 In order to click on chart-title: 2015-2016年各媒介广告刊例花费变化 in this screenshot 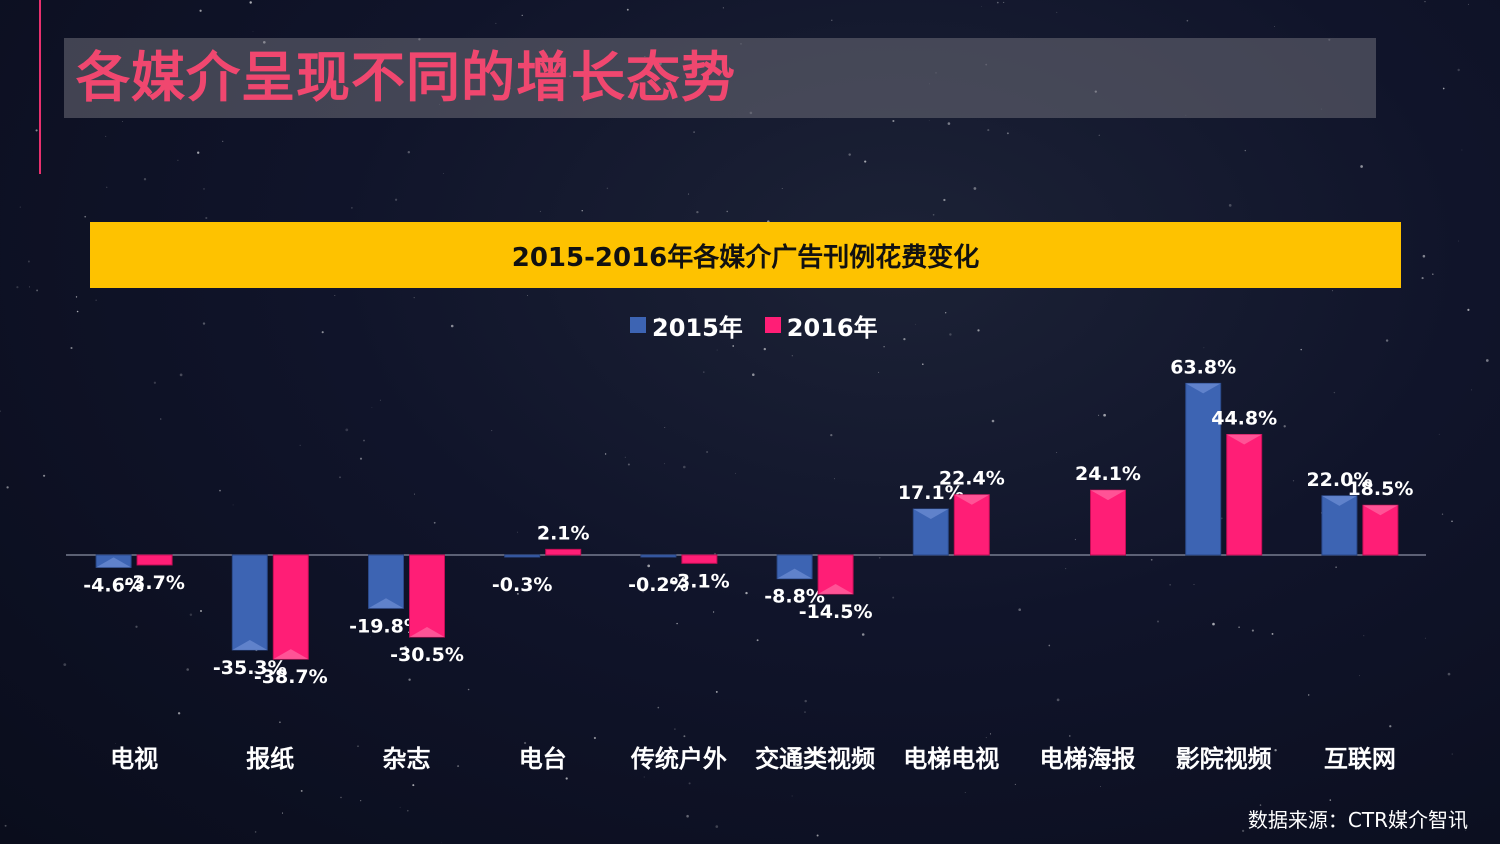, I will do `click(745, 257)`.